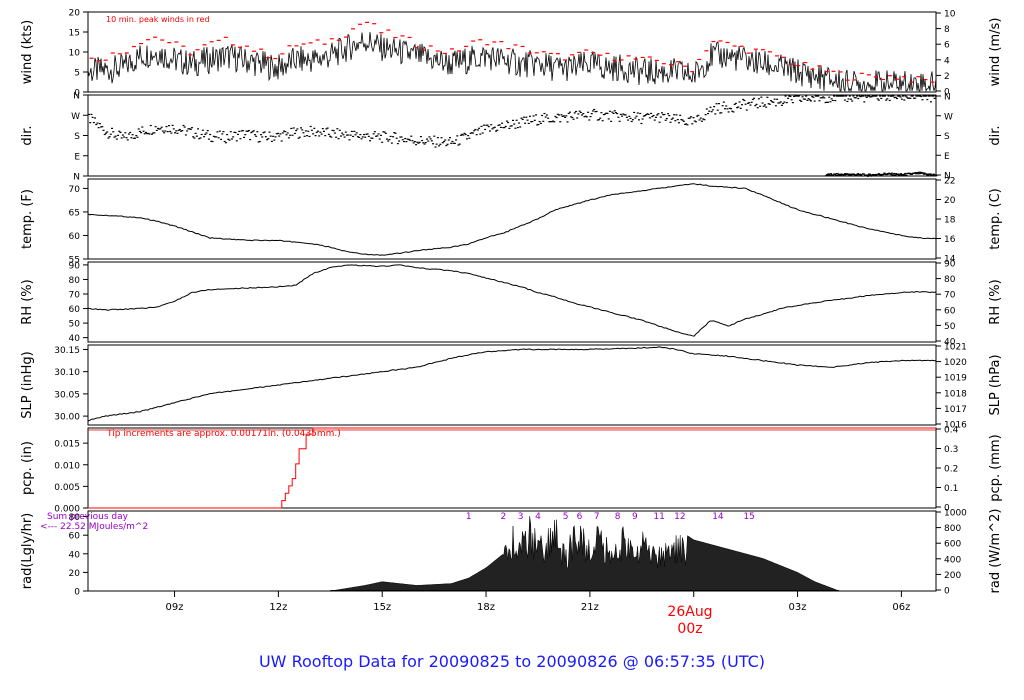 The image size is (1024, 700). Describe the element at coordinates (995, 219) in the screenshot. I see `y-axis-label-right: temp. (C)` at that location.